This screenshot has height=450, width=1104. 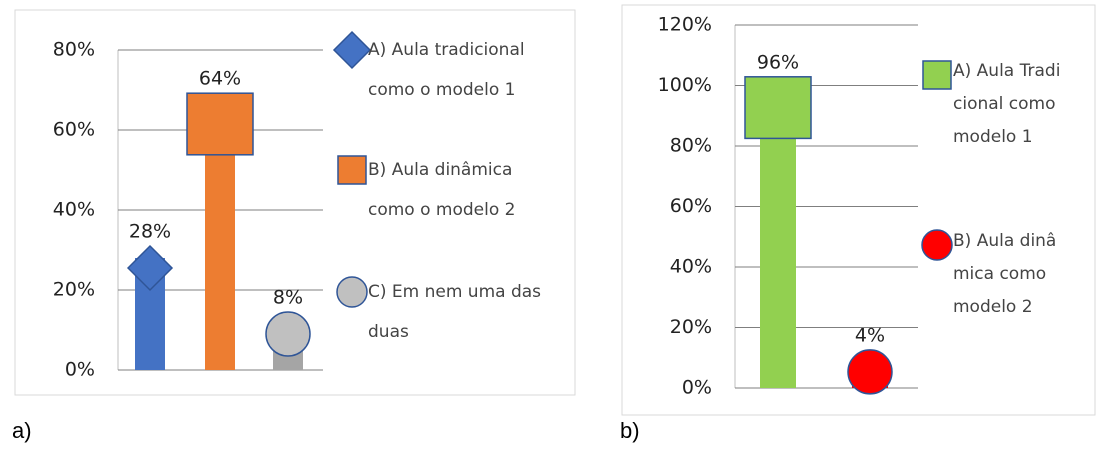 What do you see at coordinates (778, 62) in the screenshot?
I see `data-label: 96%` at bounding box center [778, 62].